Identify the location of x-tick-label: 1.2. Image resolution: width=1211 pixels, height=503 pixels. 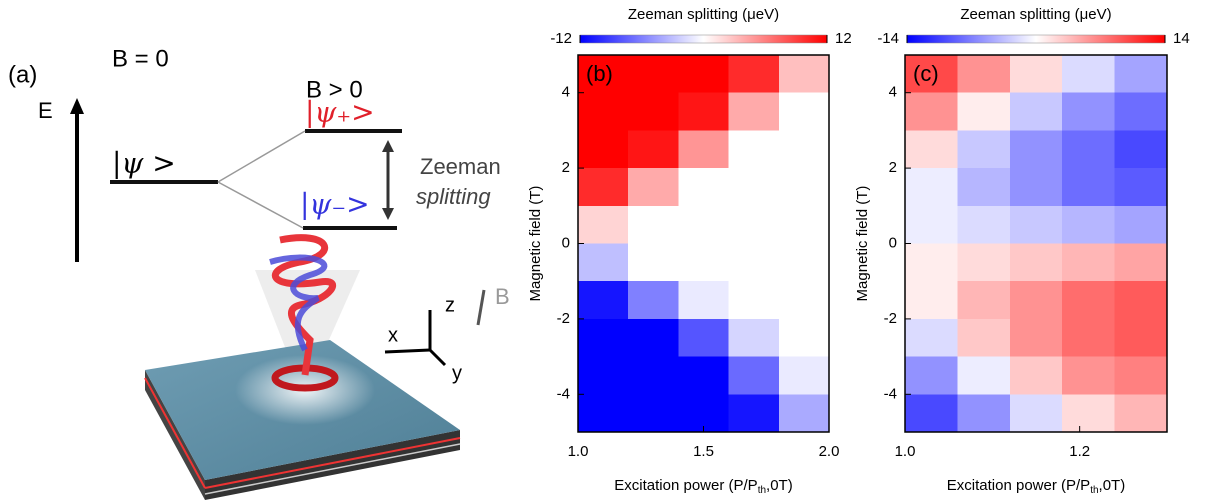
(1079, 451).